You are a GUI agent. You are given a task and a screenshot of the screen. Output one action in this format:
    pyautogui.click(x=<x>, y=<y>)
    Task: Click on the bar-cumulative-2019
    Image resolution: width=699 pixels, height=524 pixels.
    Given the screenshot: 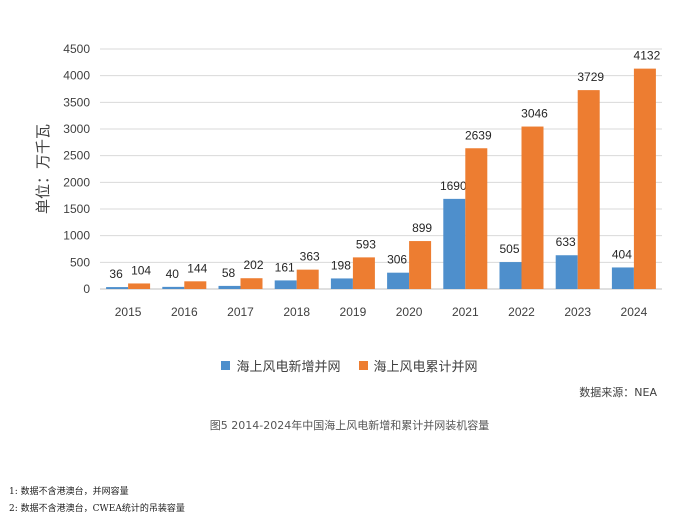 What is the action you would take?
    pyautogui.click(x=363, y=273)
    